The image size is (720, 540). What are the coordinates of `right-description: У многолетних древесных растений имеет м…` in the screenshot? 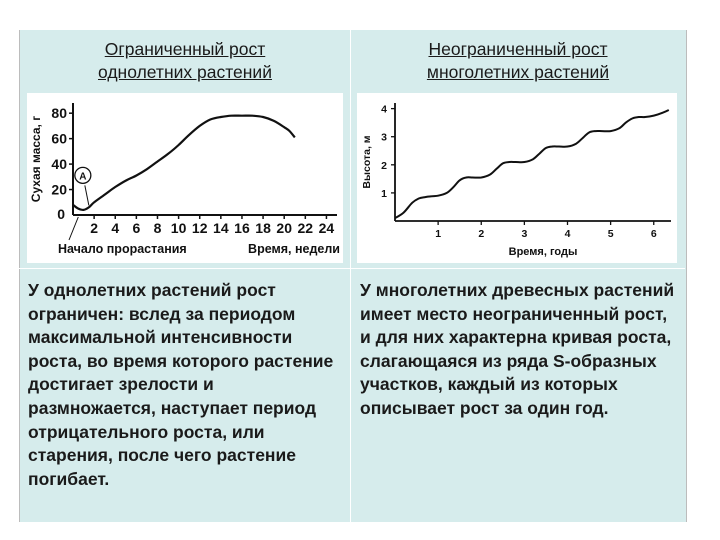 It's located at (517, 349).